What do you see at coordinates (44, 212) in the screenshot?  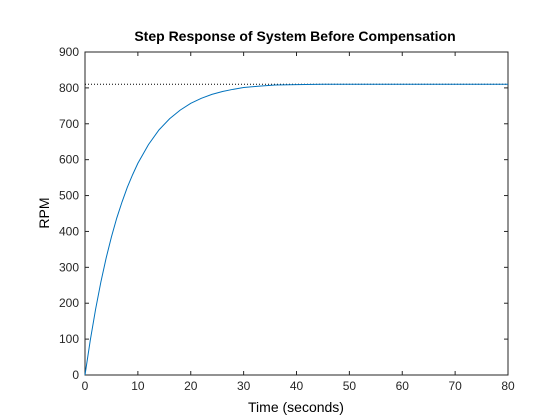 I see `y-axis-label: RPM` at bounding box center [44, 212].